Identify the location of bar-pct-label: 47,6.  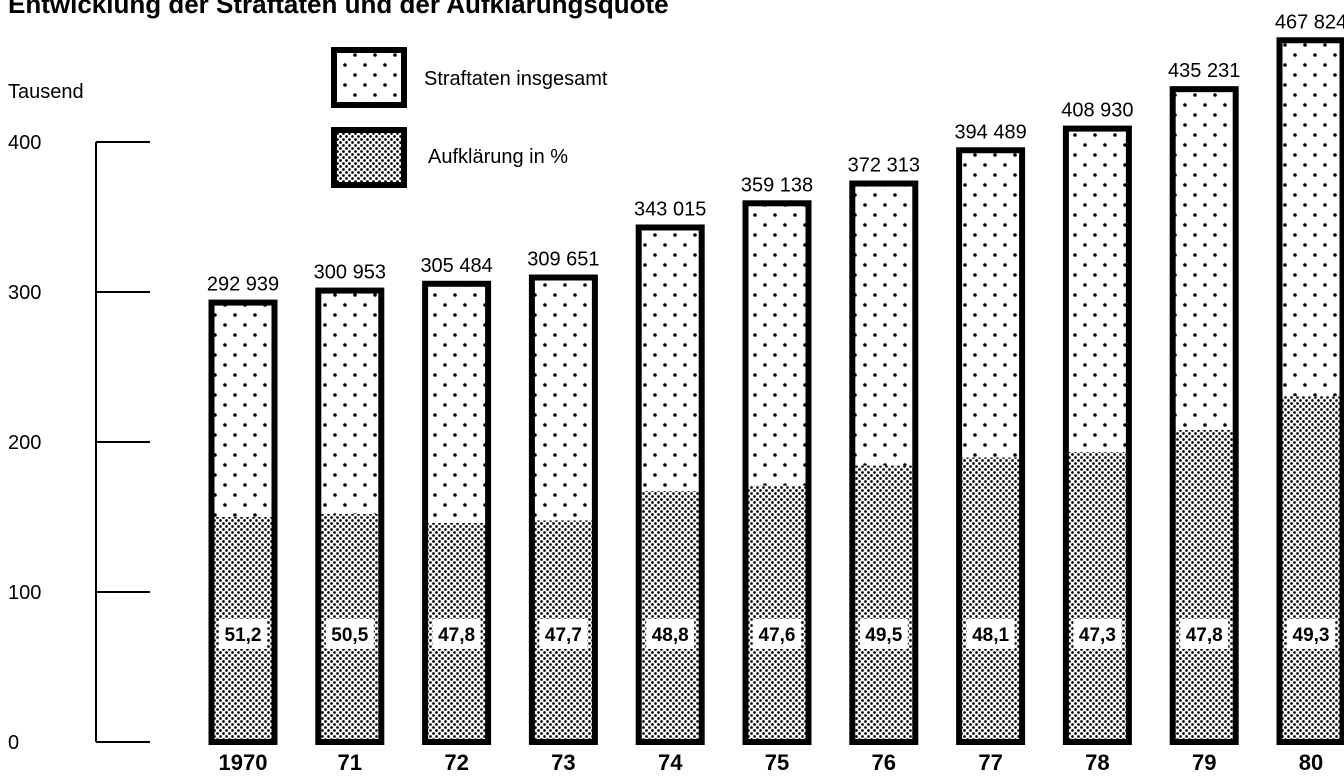
(777, 635).